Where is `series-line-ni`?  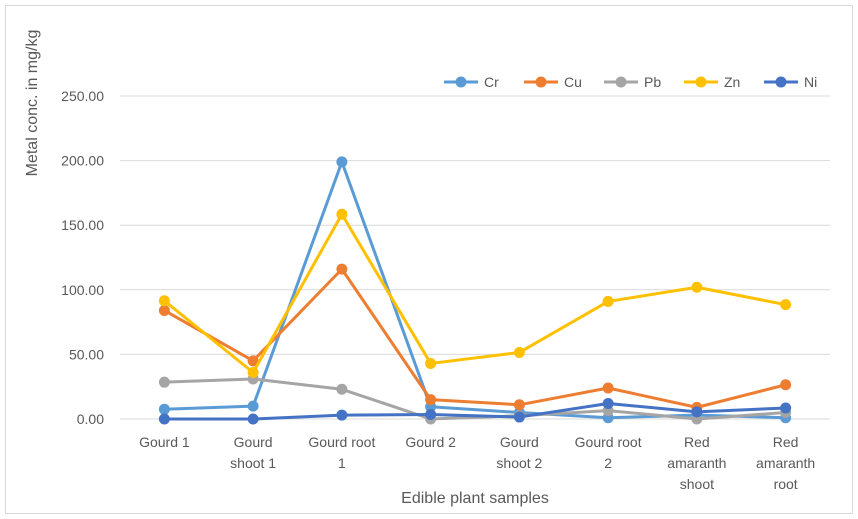
series-line-ni is located at coordinates (475, 411).